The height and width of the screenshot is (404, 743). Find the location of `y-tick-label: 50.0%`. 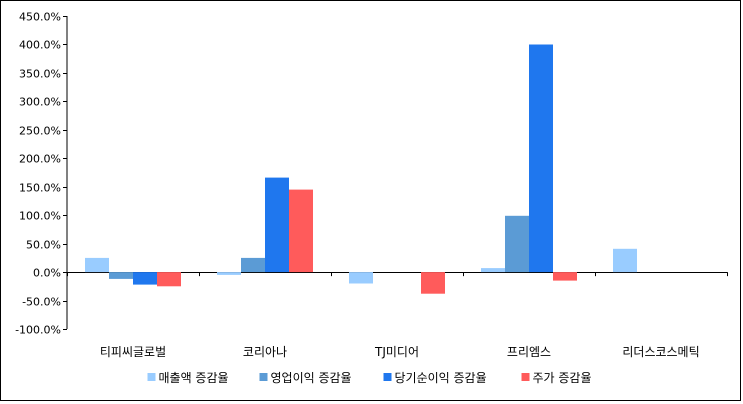

y-tick-label: 50.0% is located at coordinates (43, 245).